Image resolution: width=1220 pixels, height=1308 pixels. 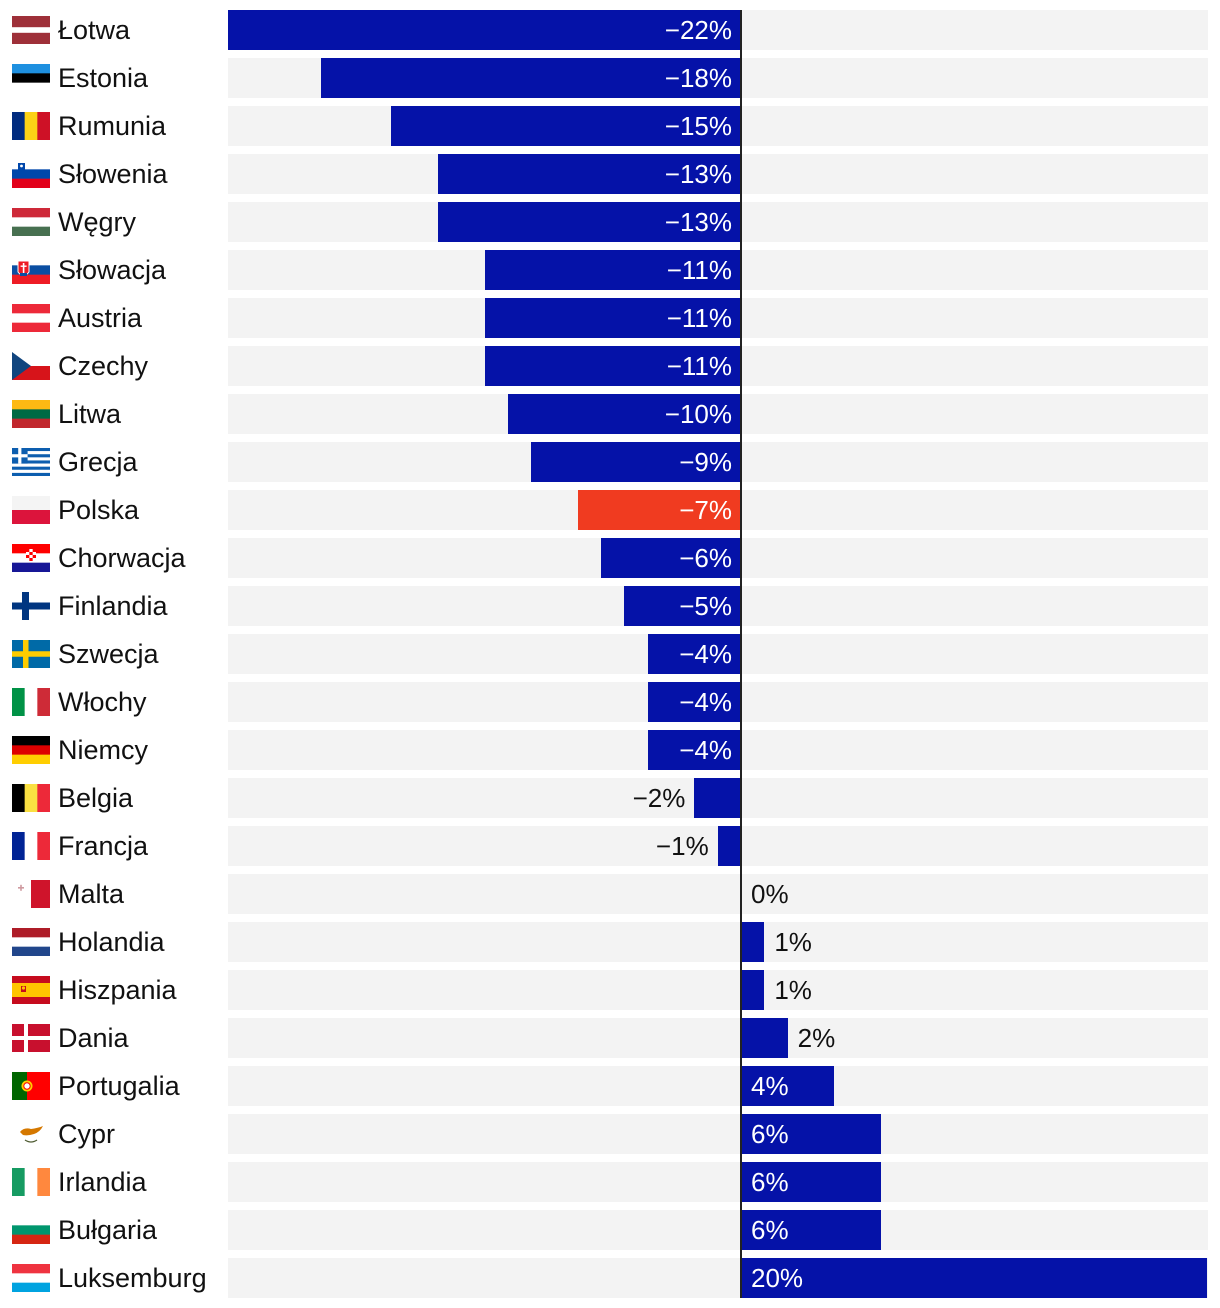 I want to click on bar-grecja, so click(x=636, y=462).